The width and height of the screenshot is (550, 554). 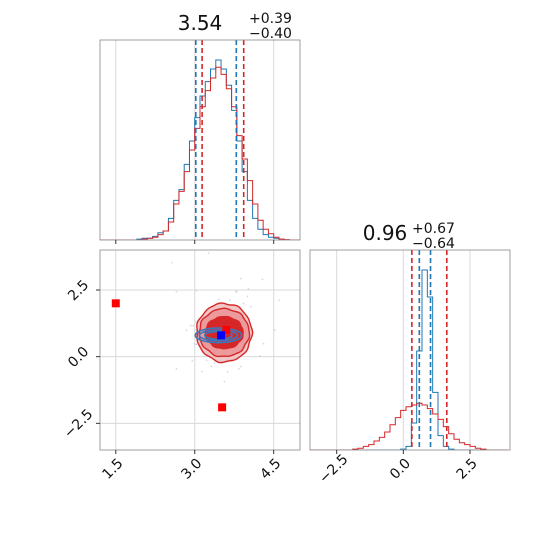 I want to click on panel-title: 0.96, so click(x=385, y=233).